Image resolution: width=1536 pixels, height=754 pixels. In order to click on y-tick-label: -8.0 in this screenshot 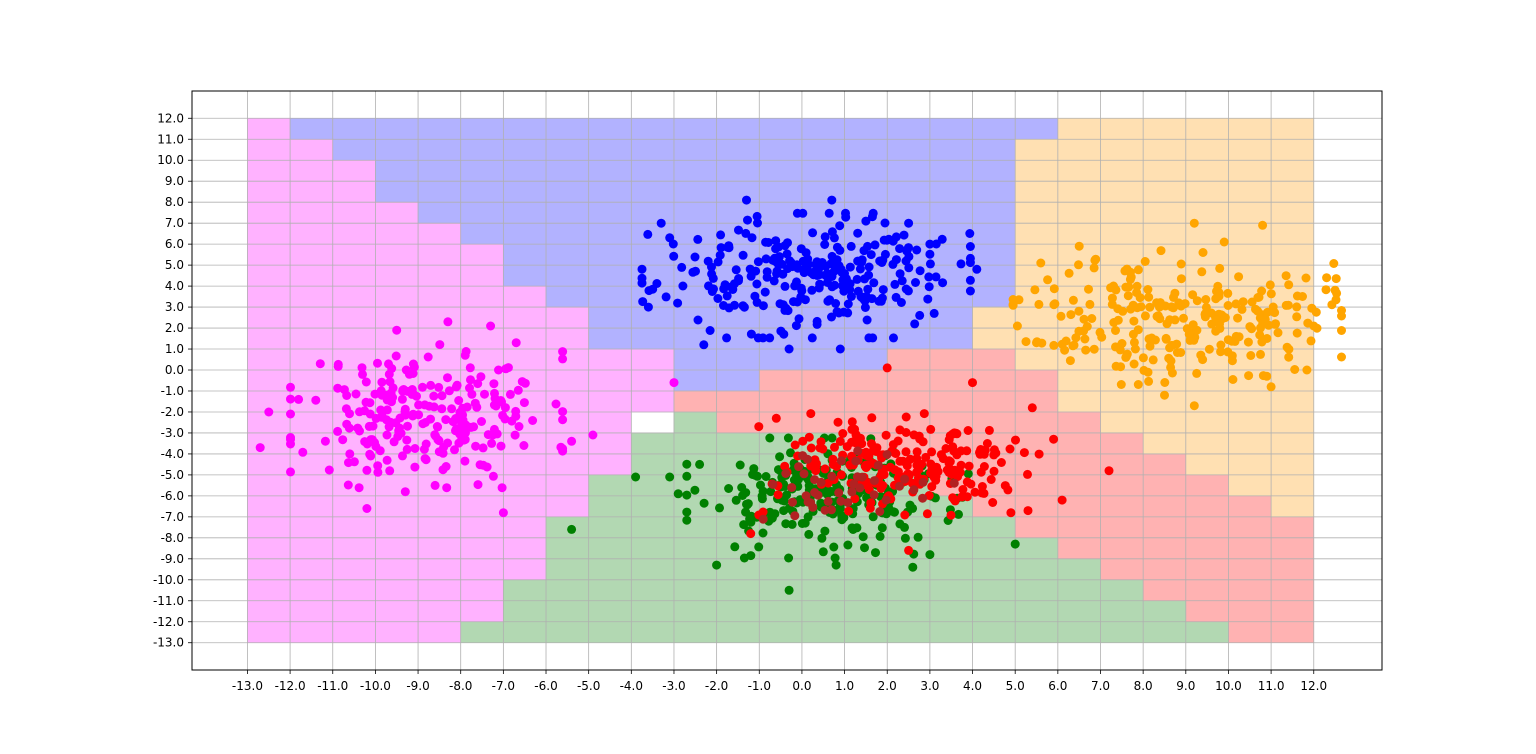, I will do `click(172, 538)`.